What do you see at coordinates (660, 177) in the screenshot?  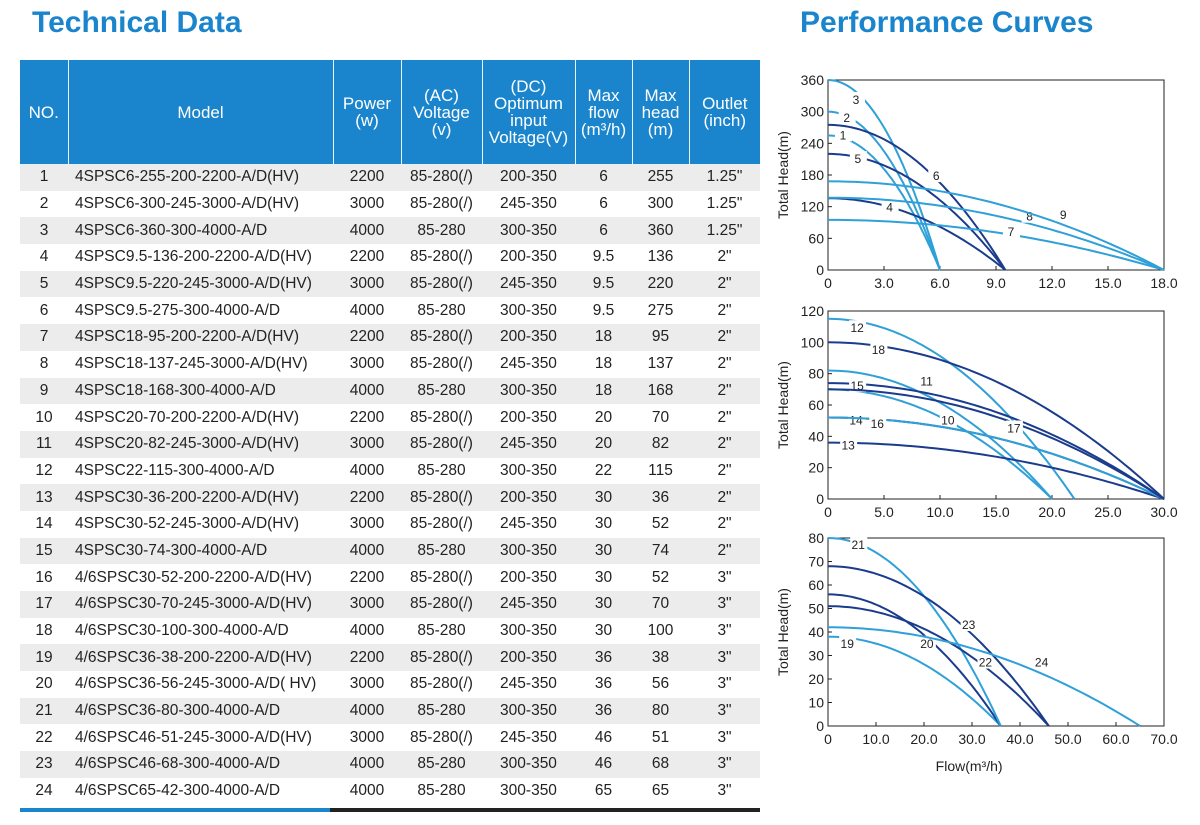 I see `cell-max-head: 255` at bounding box center [660, 177].